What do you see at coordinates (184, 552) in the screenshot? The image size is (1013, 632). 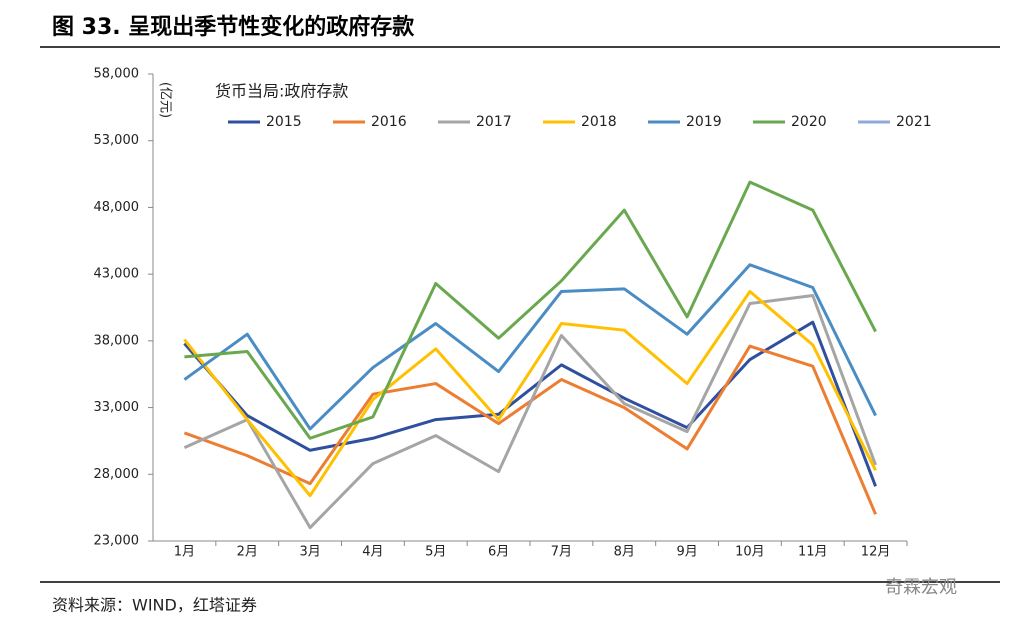 I see `x-tick-label: 1月` at bounding box center [184, 552].